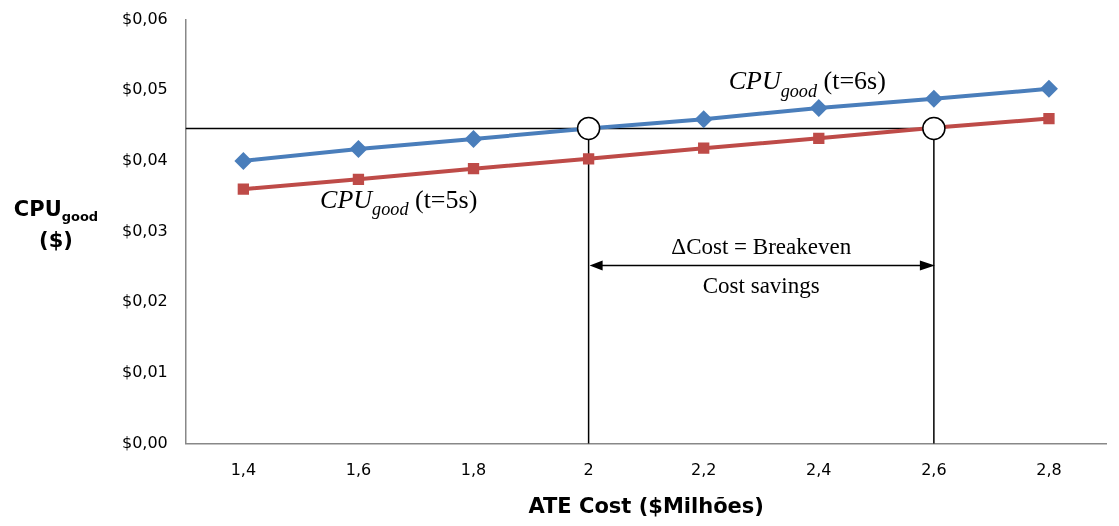 The height and width of the screenshot is (526, 1119). I want to click on y-tick-label: $0,02, so click(144, 301).